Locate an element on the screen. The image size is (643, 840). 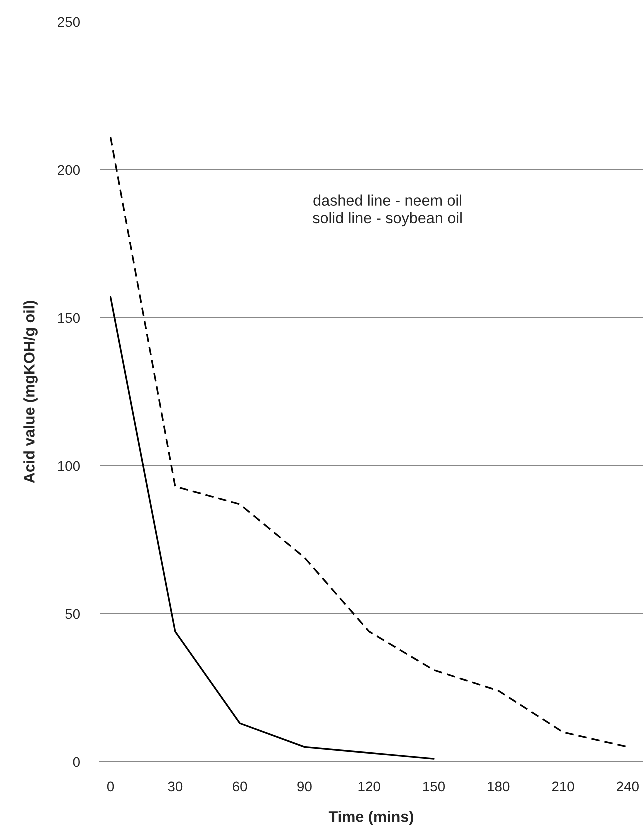
y-tick-label: 250 is located at coordinates (69, 22).